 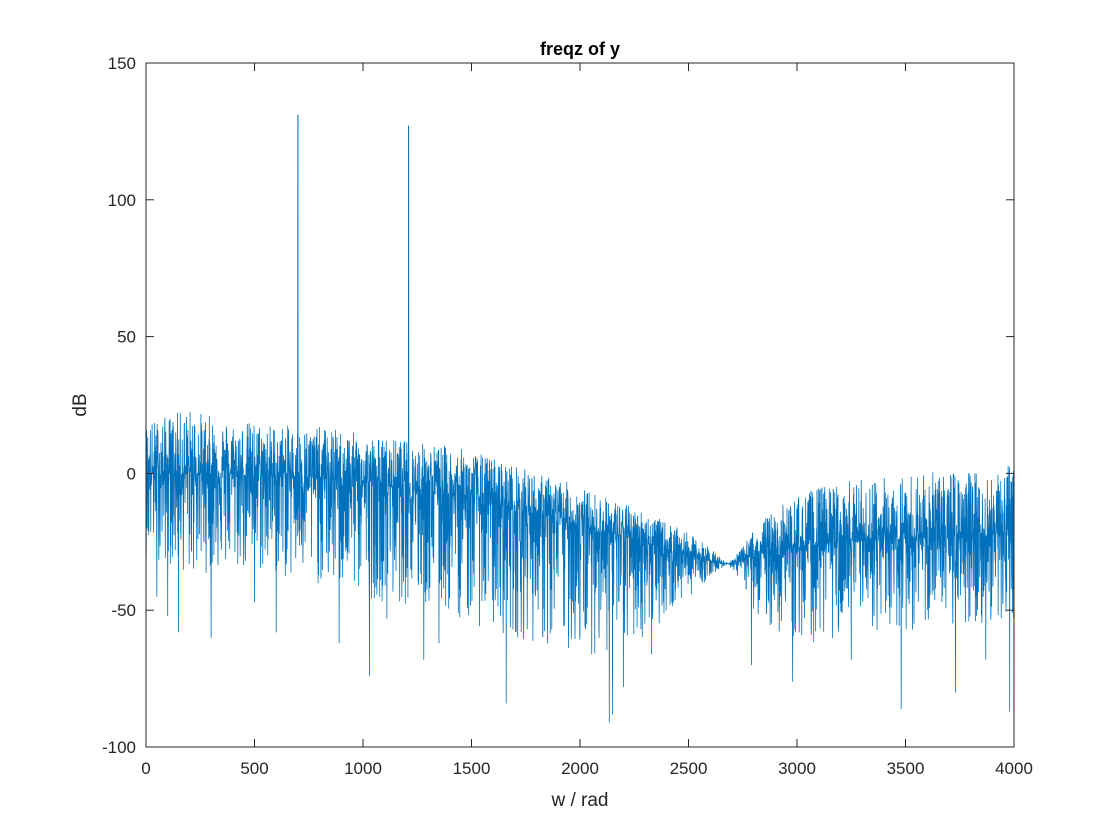 What do you see at coordinates (123, 610) in the screenshot?
I see `y-tick-label: -50` at bounding box center [123, 610].